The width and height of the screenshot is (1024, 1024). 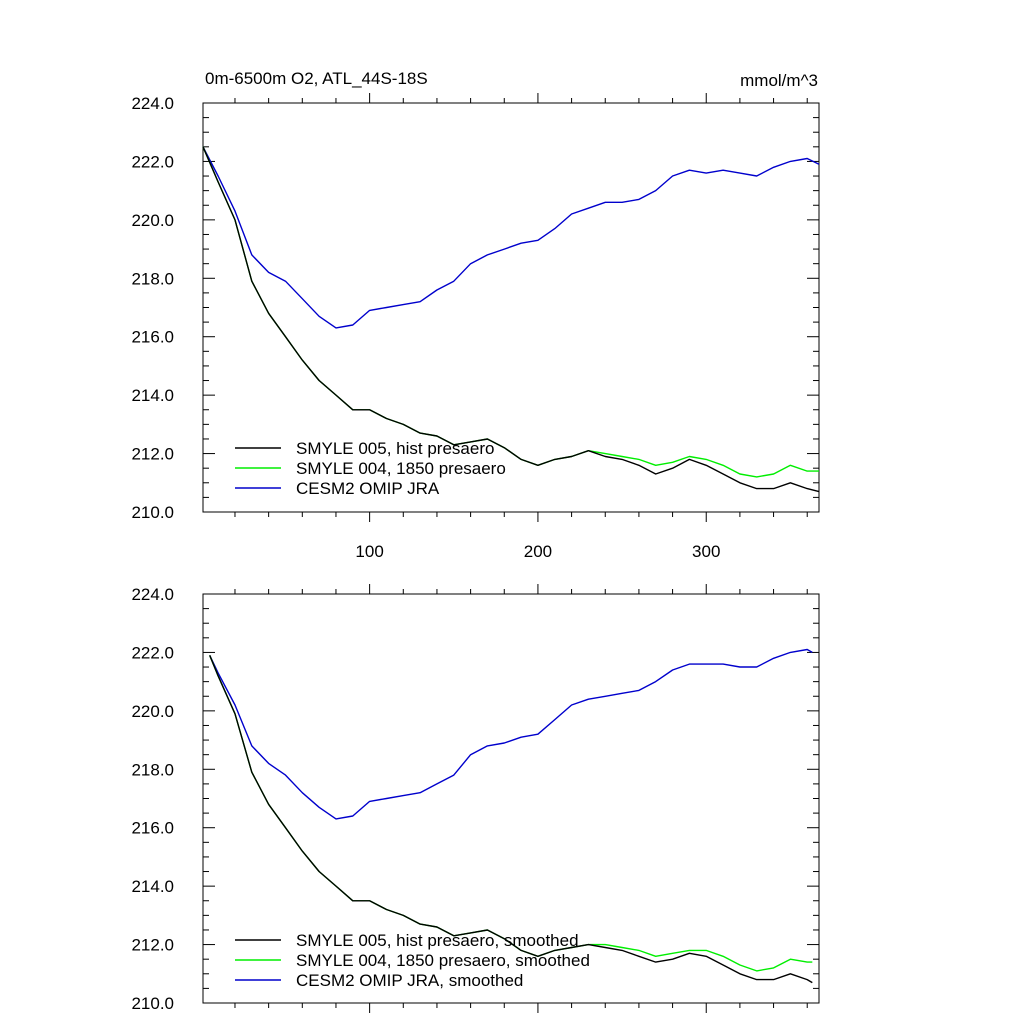 I want to click on x-tick-label: 100, so click(x=369, y=551).